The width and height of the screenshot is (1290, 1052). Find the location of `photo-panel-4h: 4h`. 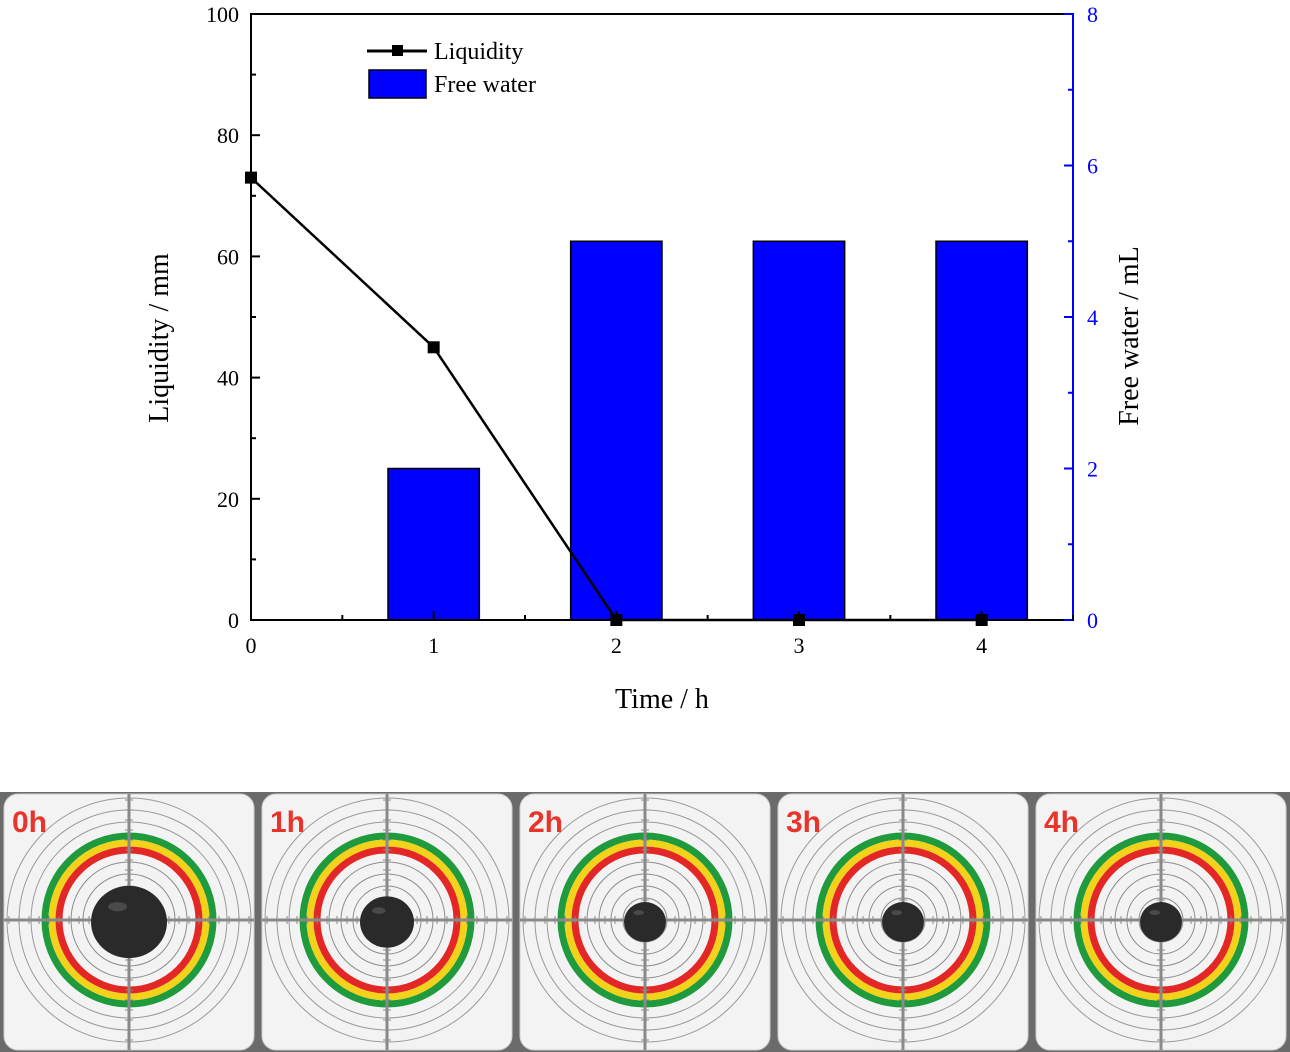

photo-panel-4h: 4h is located at coordinates (1161, 922).